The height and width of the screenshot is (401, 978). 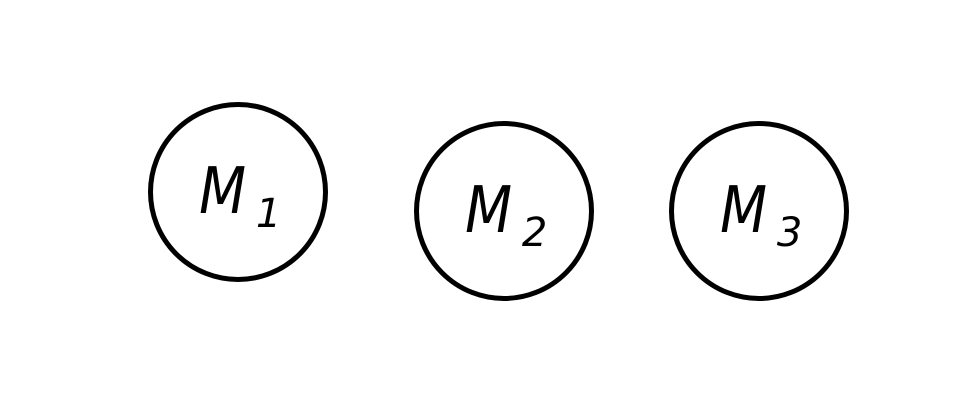 I want to click on node-subscript: 1, so click(x=268, y=214).